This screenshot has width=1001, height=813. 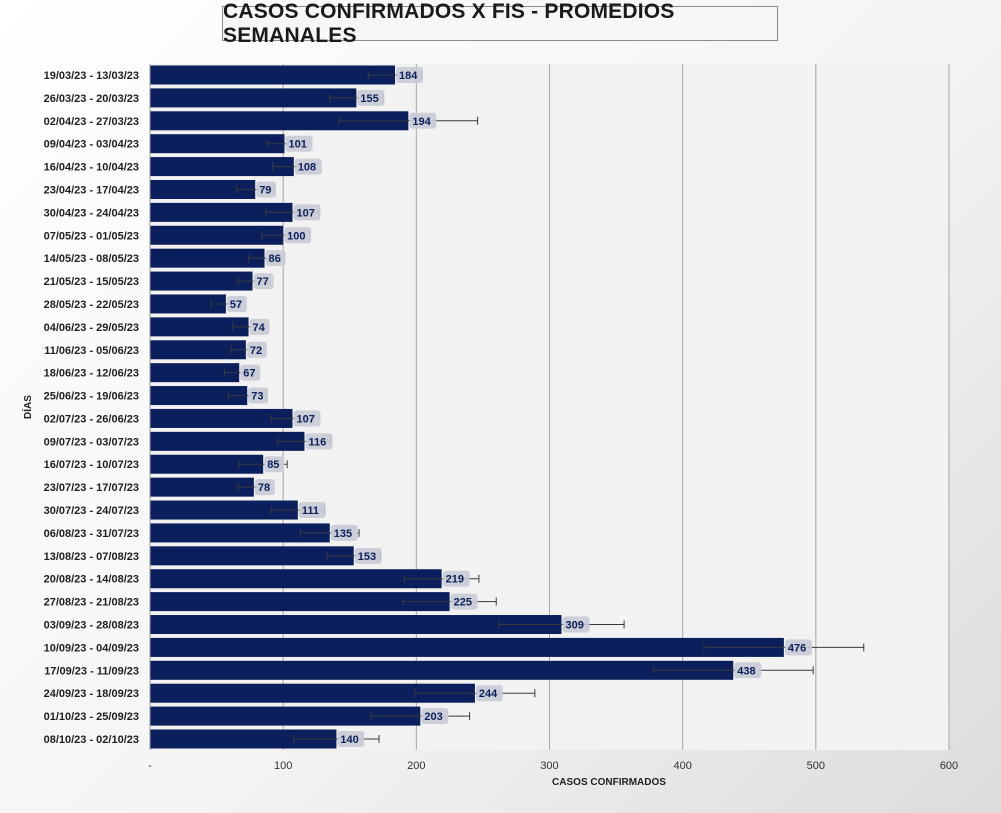 I want to click on data-label: 135, so click(x=343, y=534).